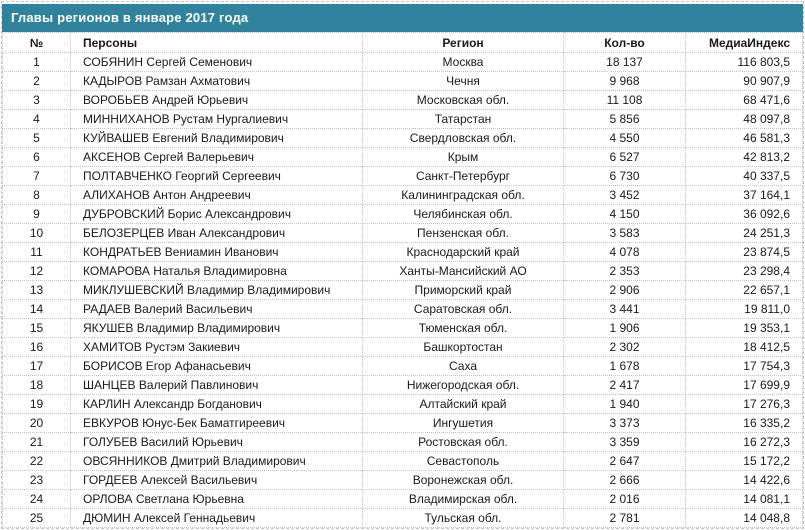 The height and width of the screenshot is (530, 805). What do you see at coordinates (36, 480) in the screenshot?
I see `cell-rank: 23` at bounding box center [36, 480].